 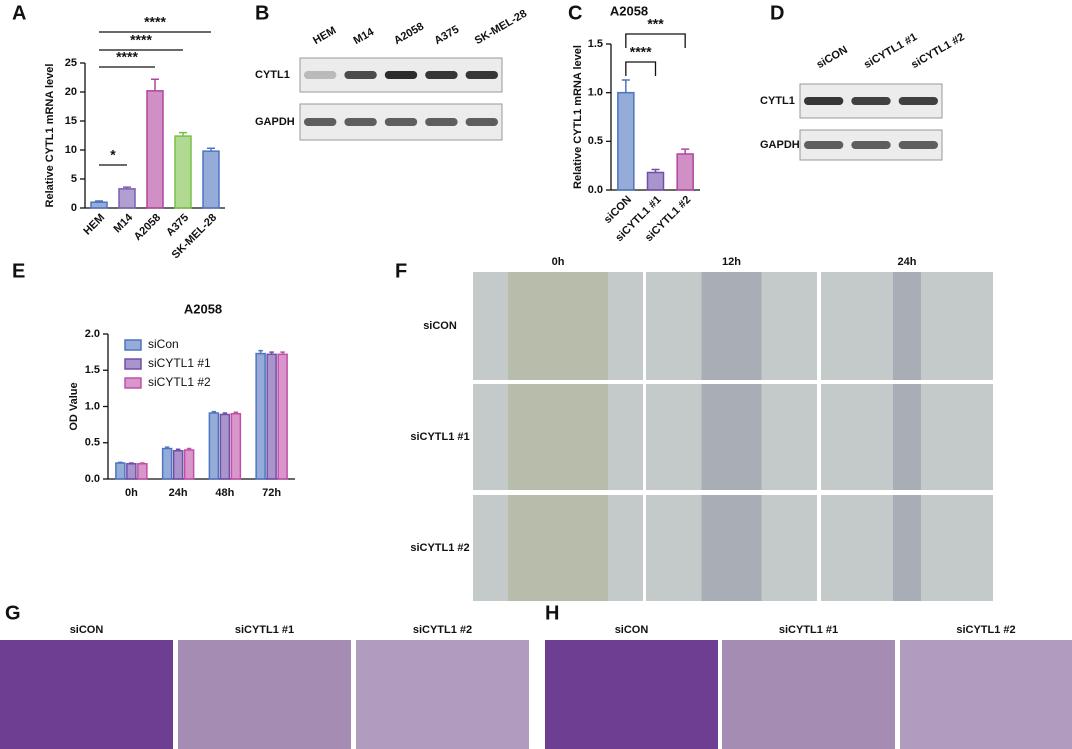 What do you see at coordinates (262, 13) in the screenshot?
I see `panel-label: B` at bounding box center [262, 13].